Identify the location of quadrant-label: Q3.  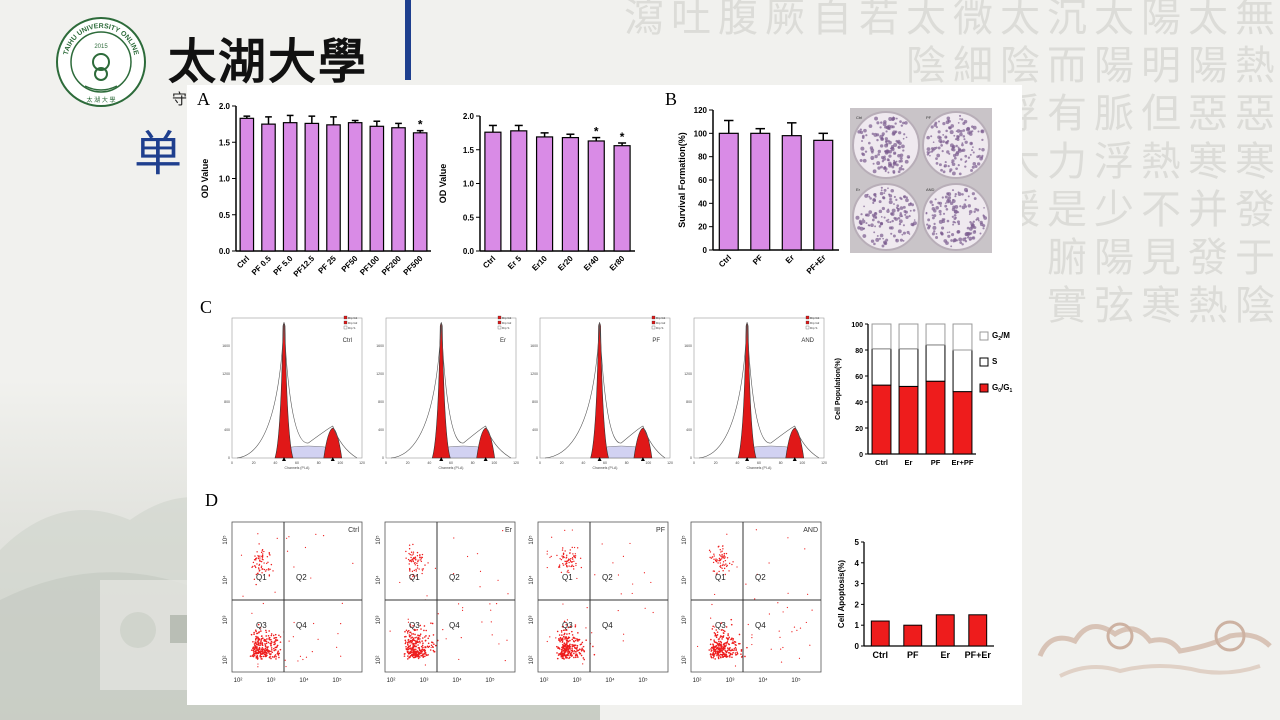
(720, 625).